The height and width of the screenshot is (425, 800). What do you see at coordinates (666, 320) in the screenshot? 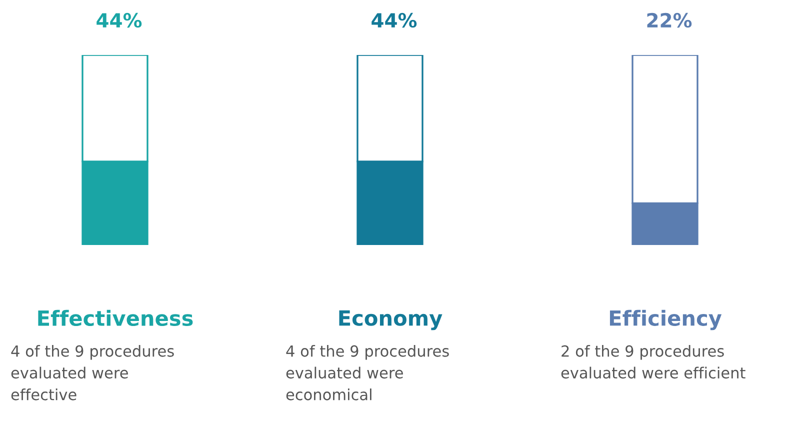
I see `x-tick-label: Efficiency` at bounding box center [666, 320].